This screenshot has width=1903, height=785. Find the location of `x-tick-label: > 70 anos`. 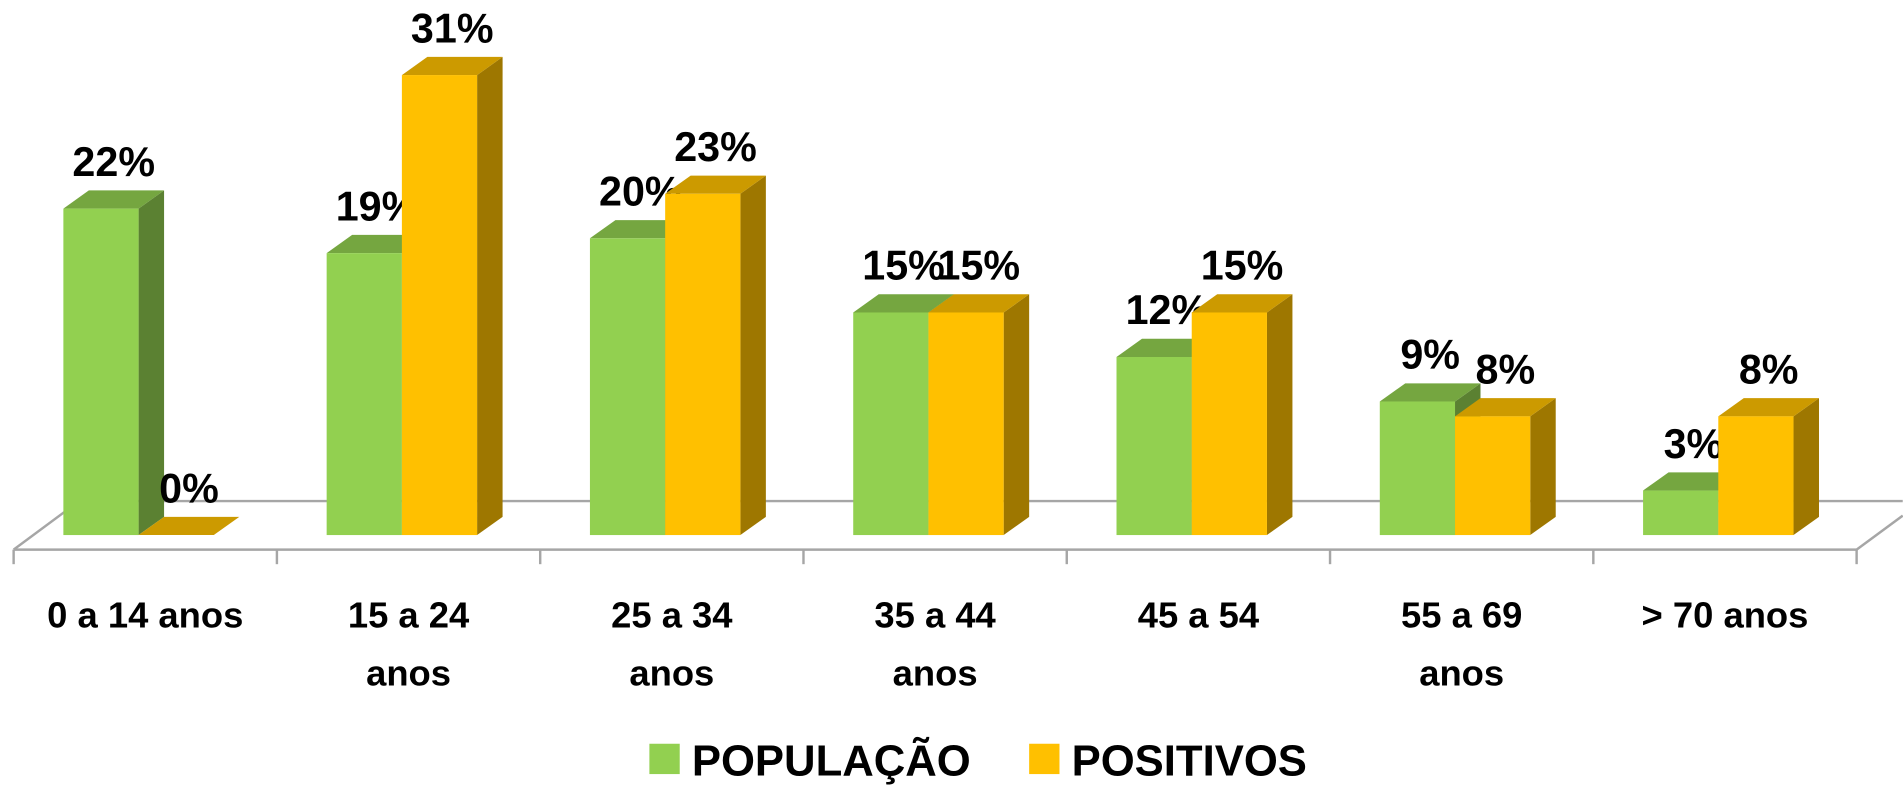

x-tick-label: > 70 anos is located at coordinates (1725, 614).